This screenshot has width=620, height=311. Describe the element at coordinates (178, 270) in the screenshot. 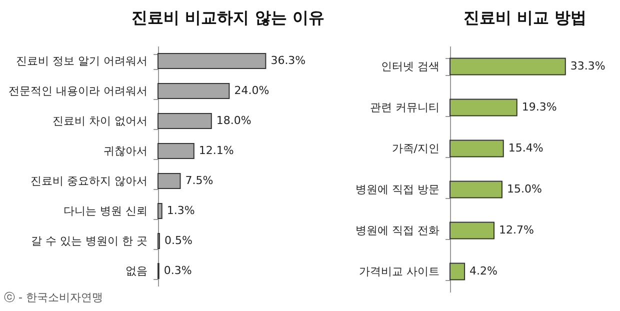

I see `data-label: 0.3%` at that location.